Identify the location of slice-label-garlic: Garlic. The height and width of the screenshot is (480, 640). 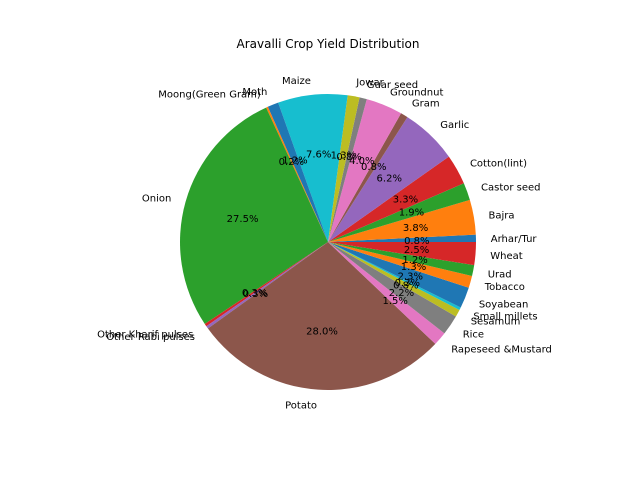
(454, 125).